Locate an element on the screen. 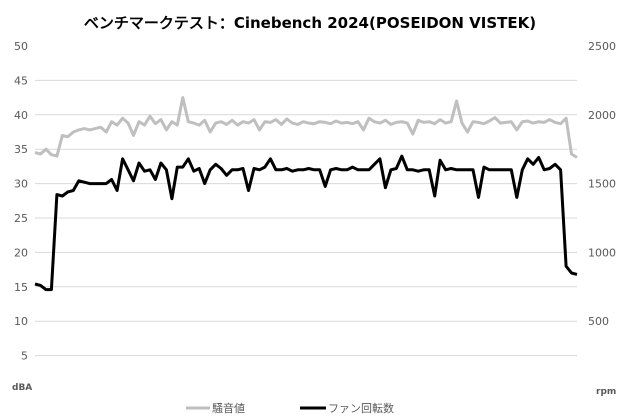  y2-tick-label: 2000 is located at coordinates (602, 115).